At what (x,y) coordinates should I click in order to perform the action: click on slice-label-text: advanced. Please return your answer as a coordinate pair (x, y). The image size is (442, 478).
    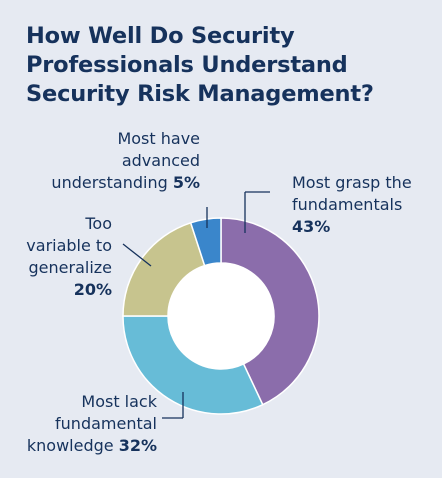
    Looking at the image, I should click on (160, 160).